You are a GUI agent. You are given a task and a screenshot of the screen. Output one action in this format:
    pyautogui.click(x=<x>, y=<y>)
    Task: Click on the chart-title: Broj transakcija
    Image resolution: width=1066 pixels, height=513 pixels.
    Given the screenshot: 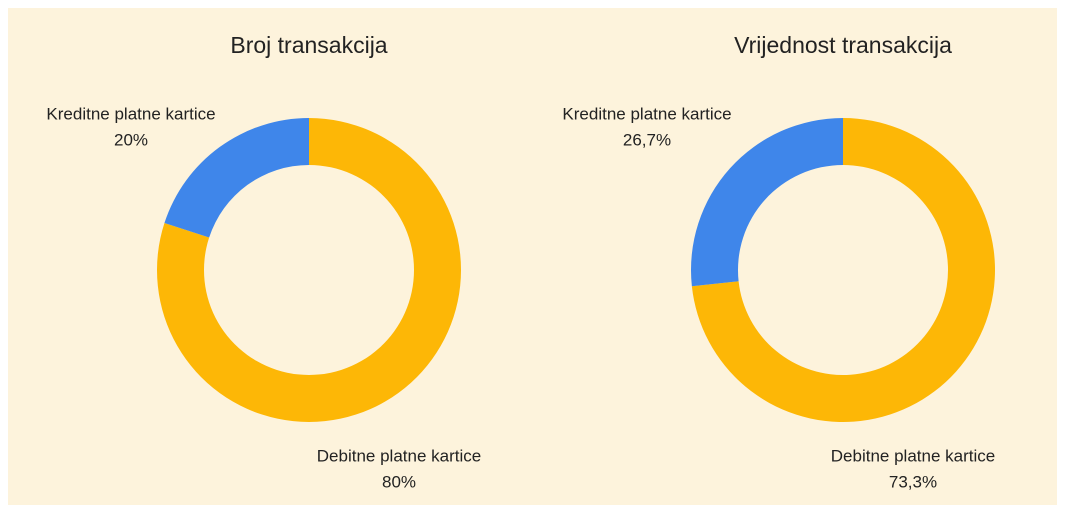 What is the action you would take?
    pyautogui.click(x=308, y=45)
    